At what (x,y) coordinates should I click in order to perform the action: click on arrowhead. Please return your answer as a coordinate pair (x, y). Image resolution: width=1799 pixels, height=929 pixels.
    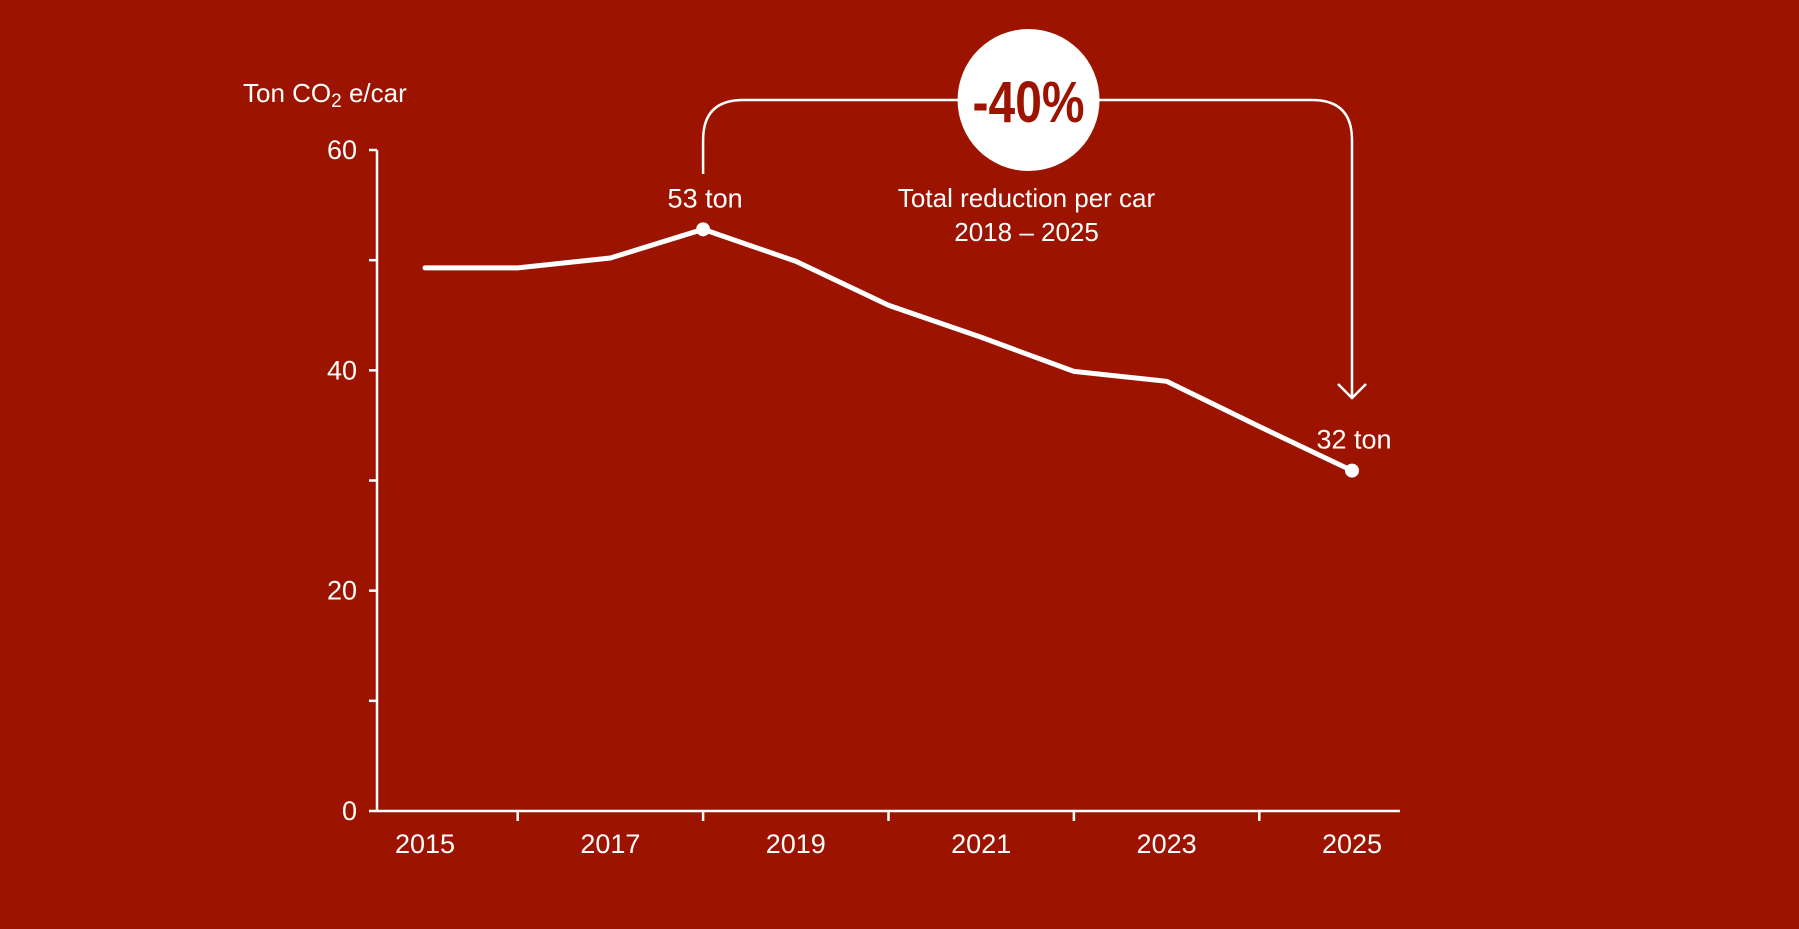
    Looking at the image, I should click on (1352, 391).